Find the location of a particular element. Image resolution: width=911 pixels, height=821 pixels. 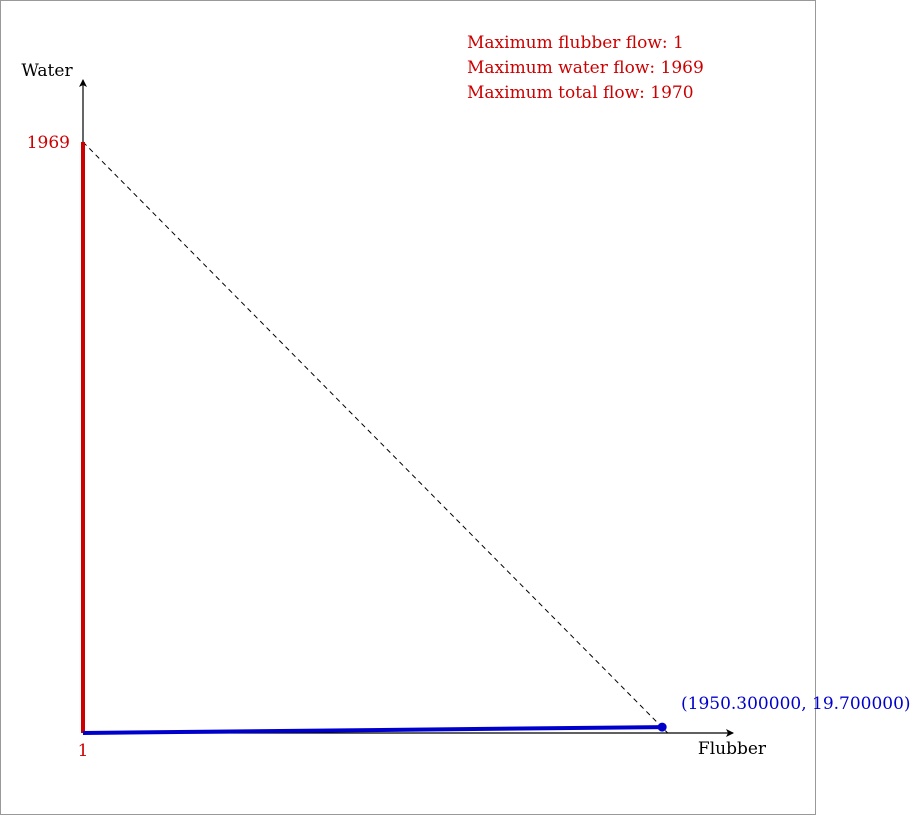

max-flubber-text: Maximum flubber flow: 1 is located at coordinates (575, 43).